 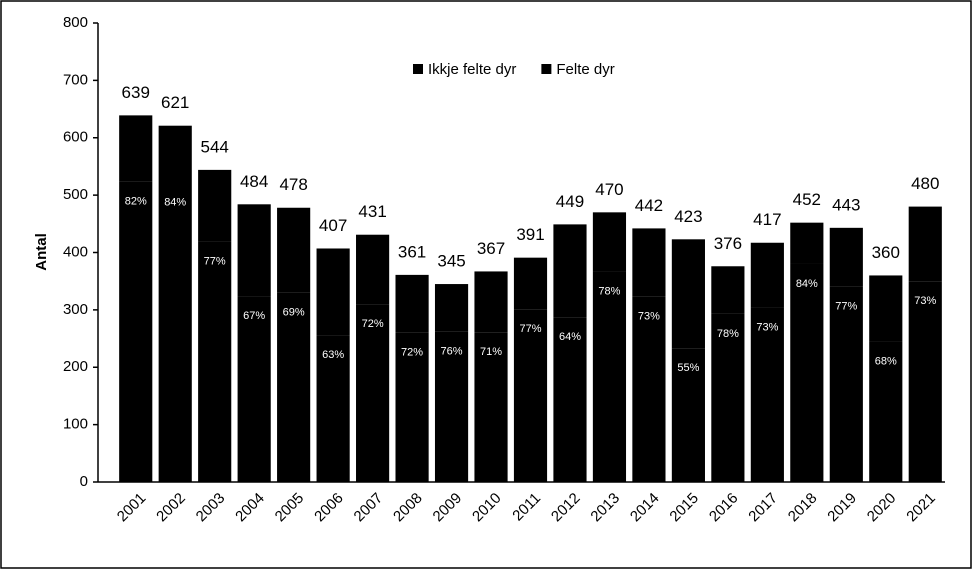 What do you see at coordinates (530, 234) in the screenshot?
I see `total-label: 391` at bounding box center [530, 234].